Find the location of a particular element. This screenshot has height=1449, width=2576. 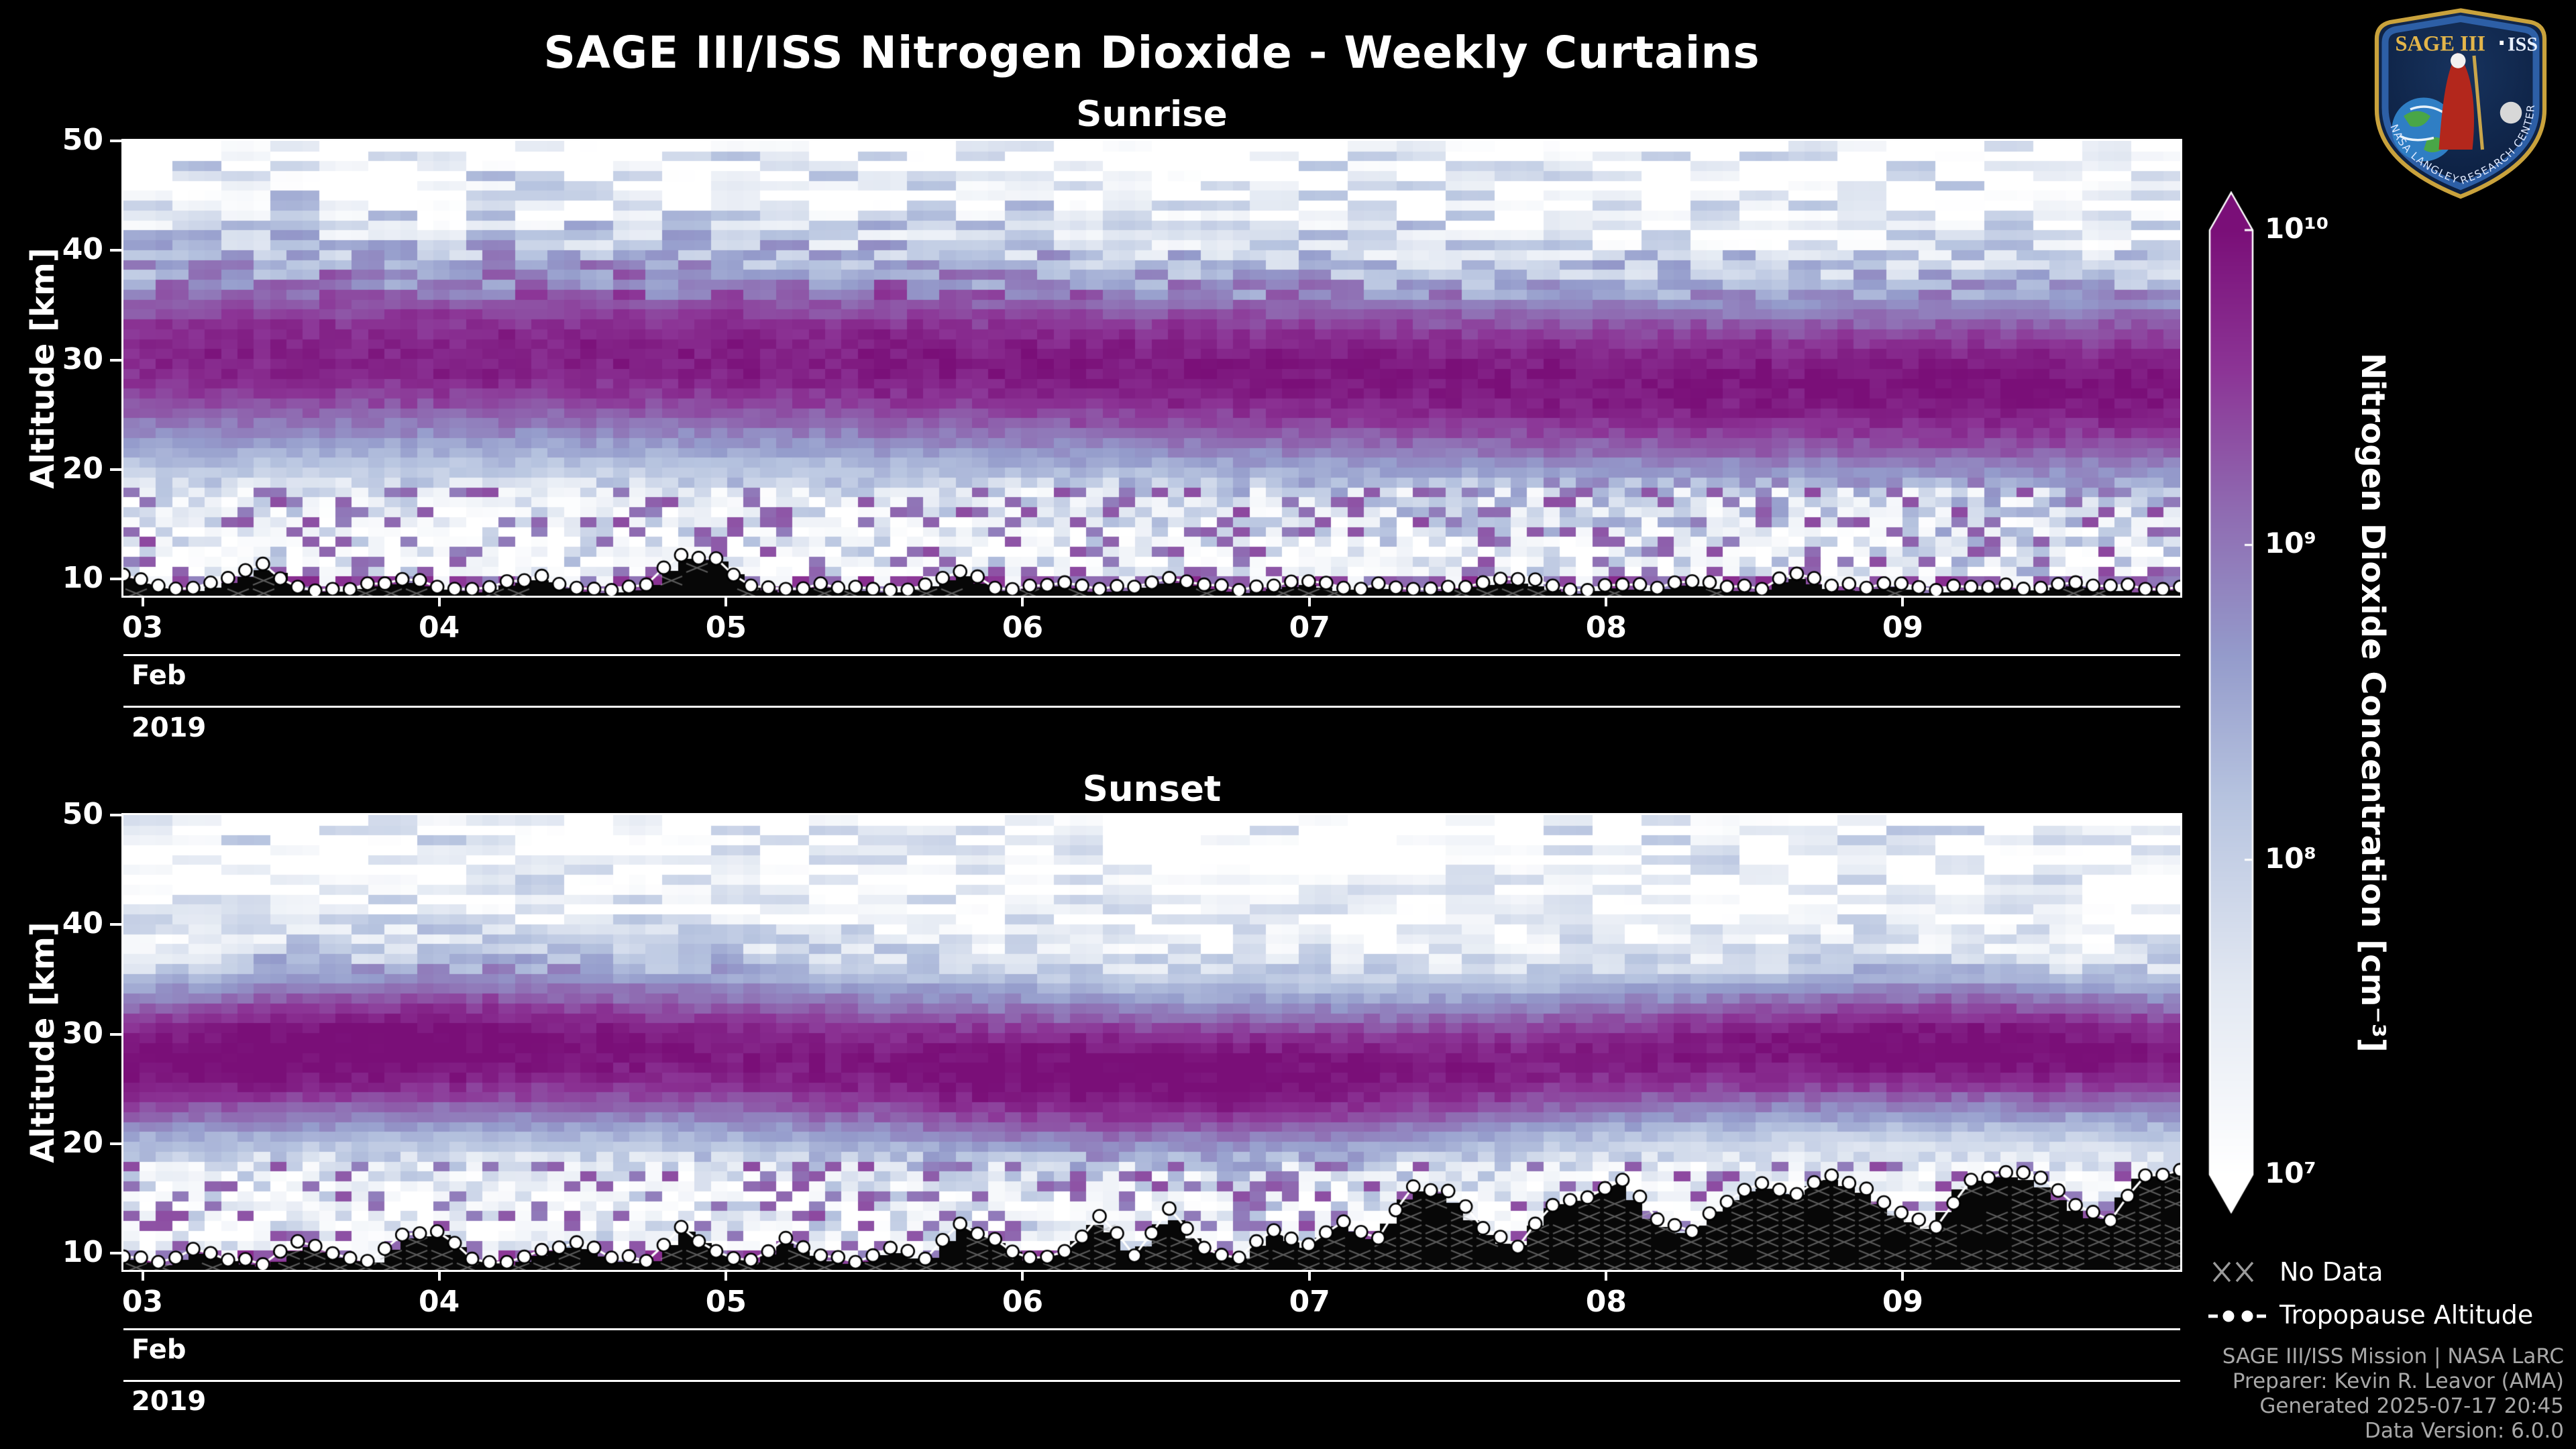

no-data-legend-marker is located at coordinates (2233, 1272).